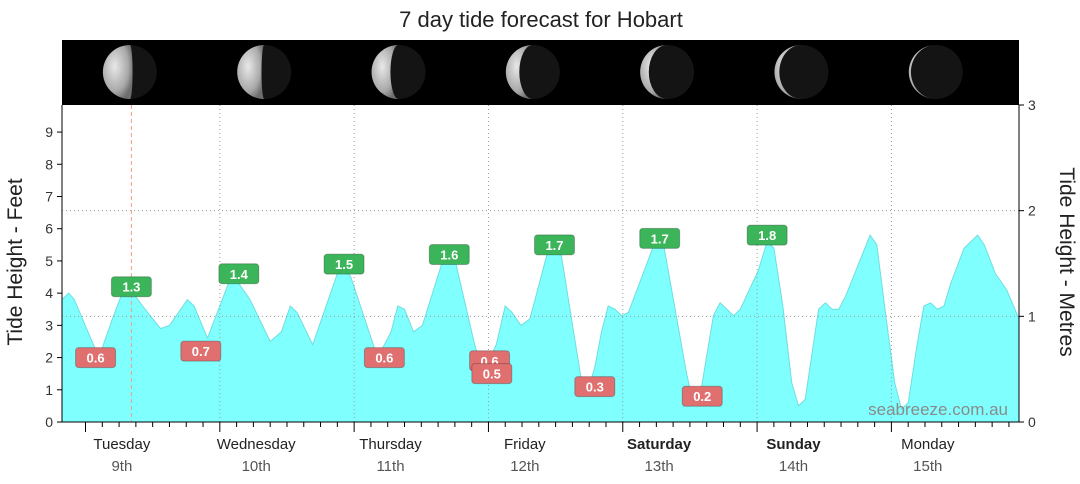  I want to click on low-tide-badge: 0.5, so click(492, 374).